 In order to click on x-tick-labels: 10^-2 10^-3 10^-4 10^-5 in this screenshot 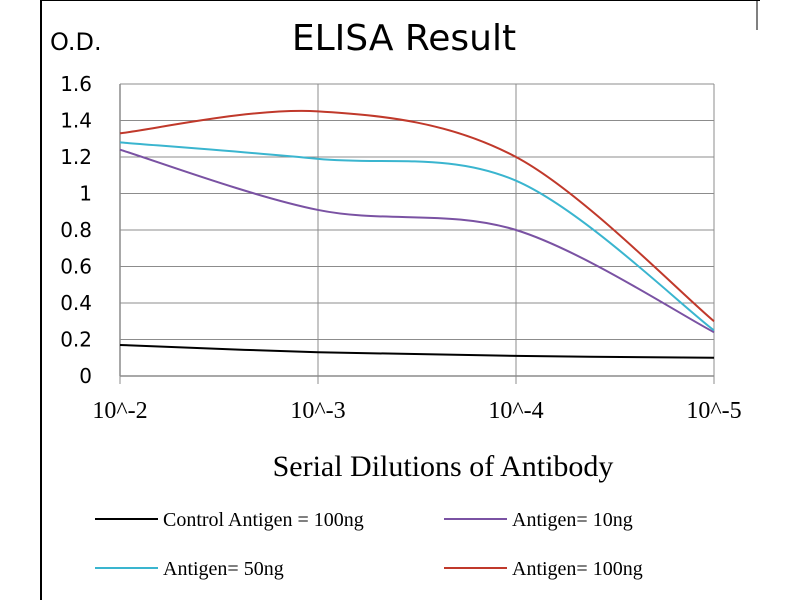, I will do `click(416, 411)`.